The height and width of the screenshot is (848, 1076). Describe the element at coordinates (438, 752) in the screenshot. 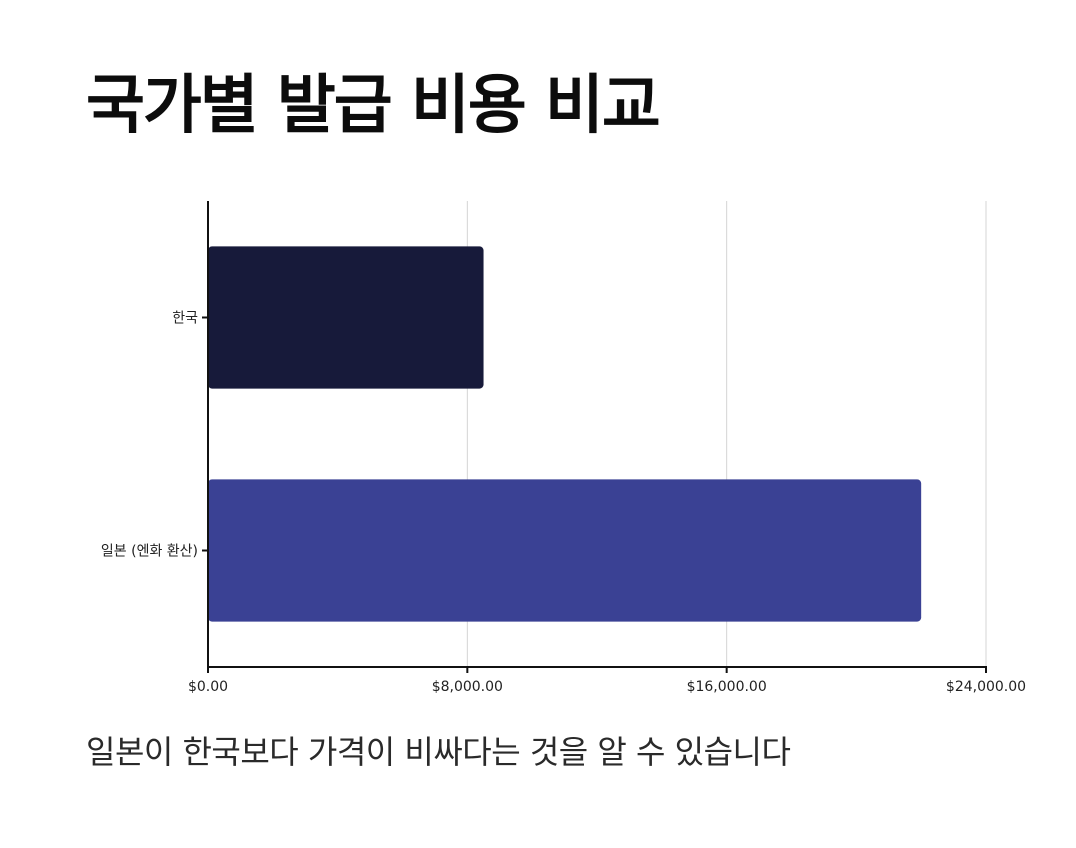

I see `slide-caption: 일본이 한국보다 가격이 비싸다는 것을 알 수 있습니다` at that location.